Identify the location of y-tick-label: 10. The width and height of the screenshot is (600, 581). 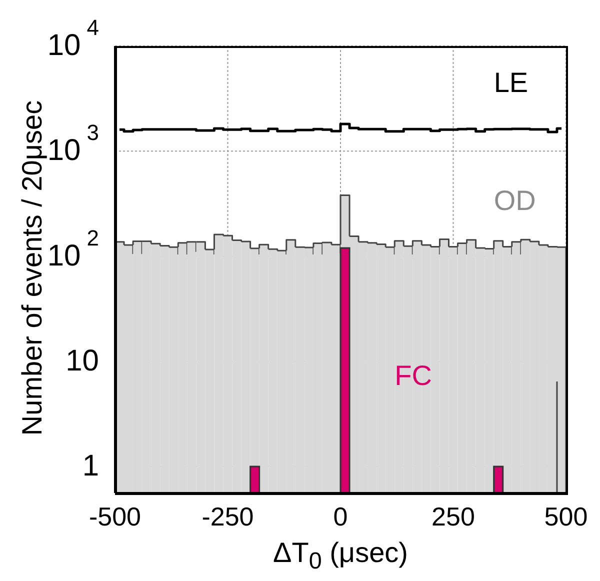
(82, 361).